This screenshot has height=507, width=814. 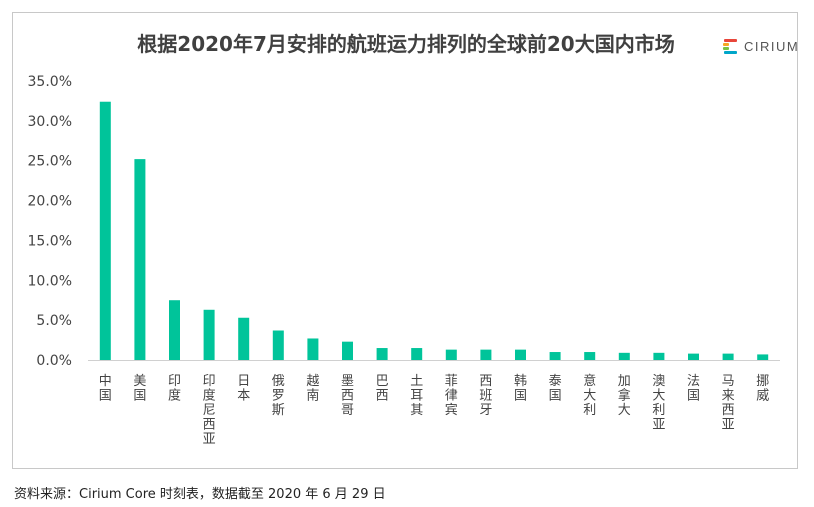 What do you see at coordinates (347, 396) in the screenshot?
I see `x-tick-label: 墨西哥` at bounding box center [347, 396].